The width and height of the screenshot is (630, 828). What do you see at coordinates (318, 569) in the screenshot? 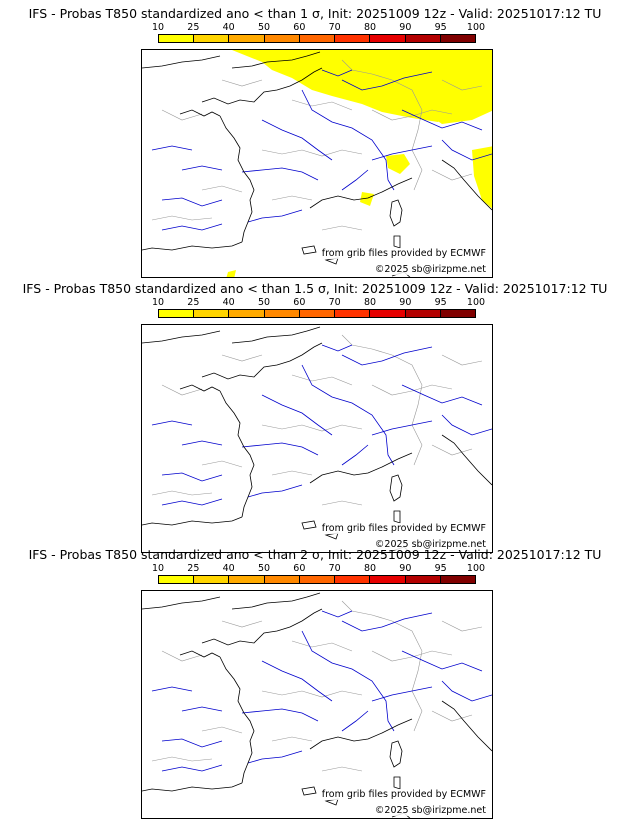
I see `colorbar-ticks: 10 25 40 50 60 70 80 90 95 100` at bounding box center [318, 569].